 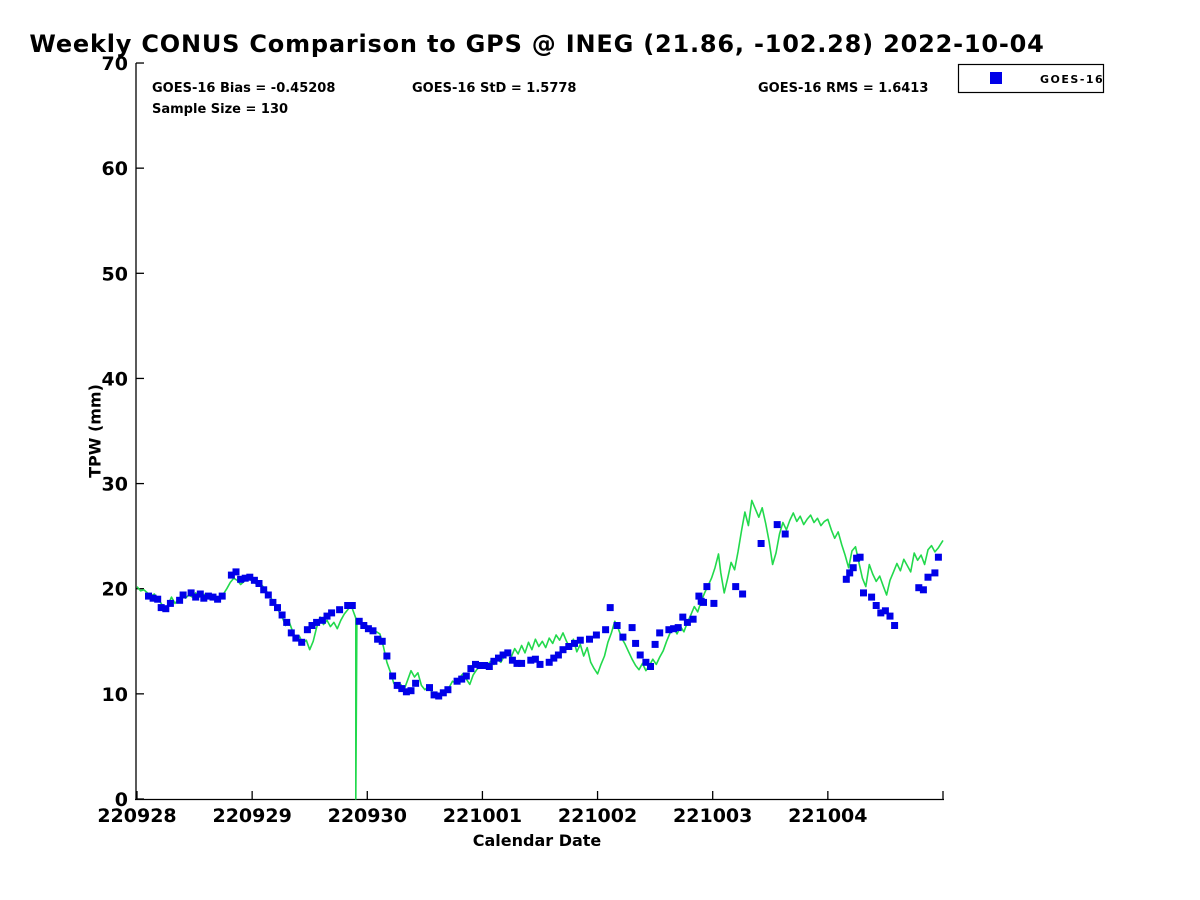 What do you see at coordinates (827, 816) in the screenshot?
I see `x-tick-label: 221004` at bounding box center [827, 816].